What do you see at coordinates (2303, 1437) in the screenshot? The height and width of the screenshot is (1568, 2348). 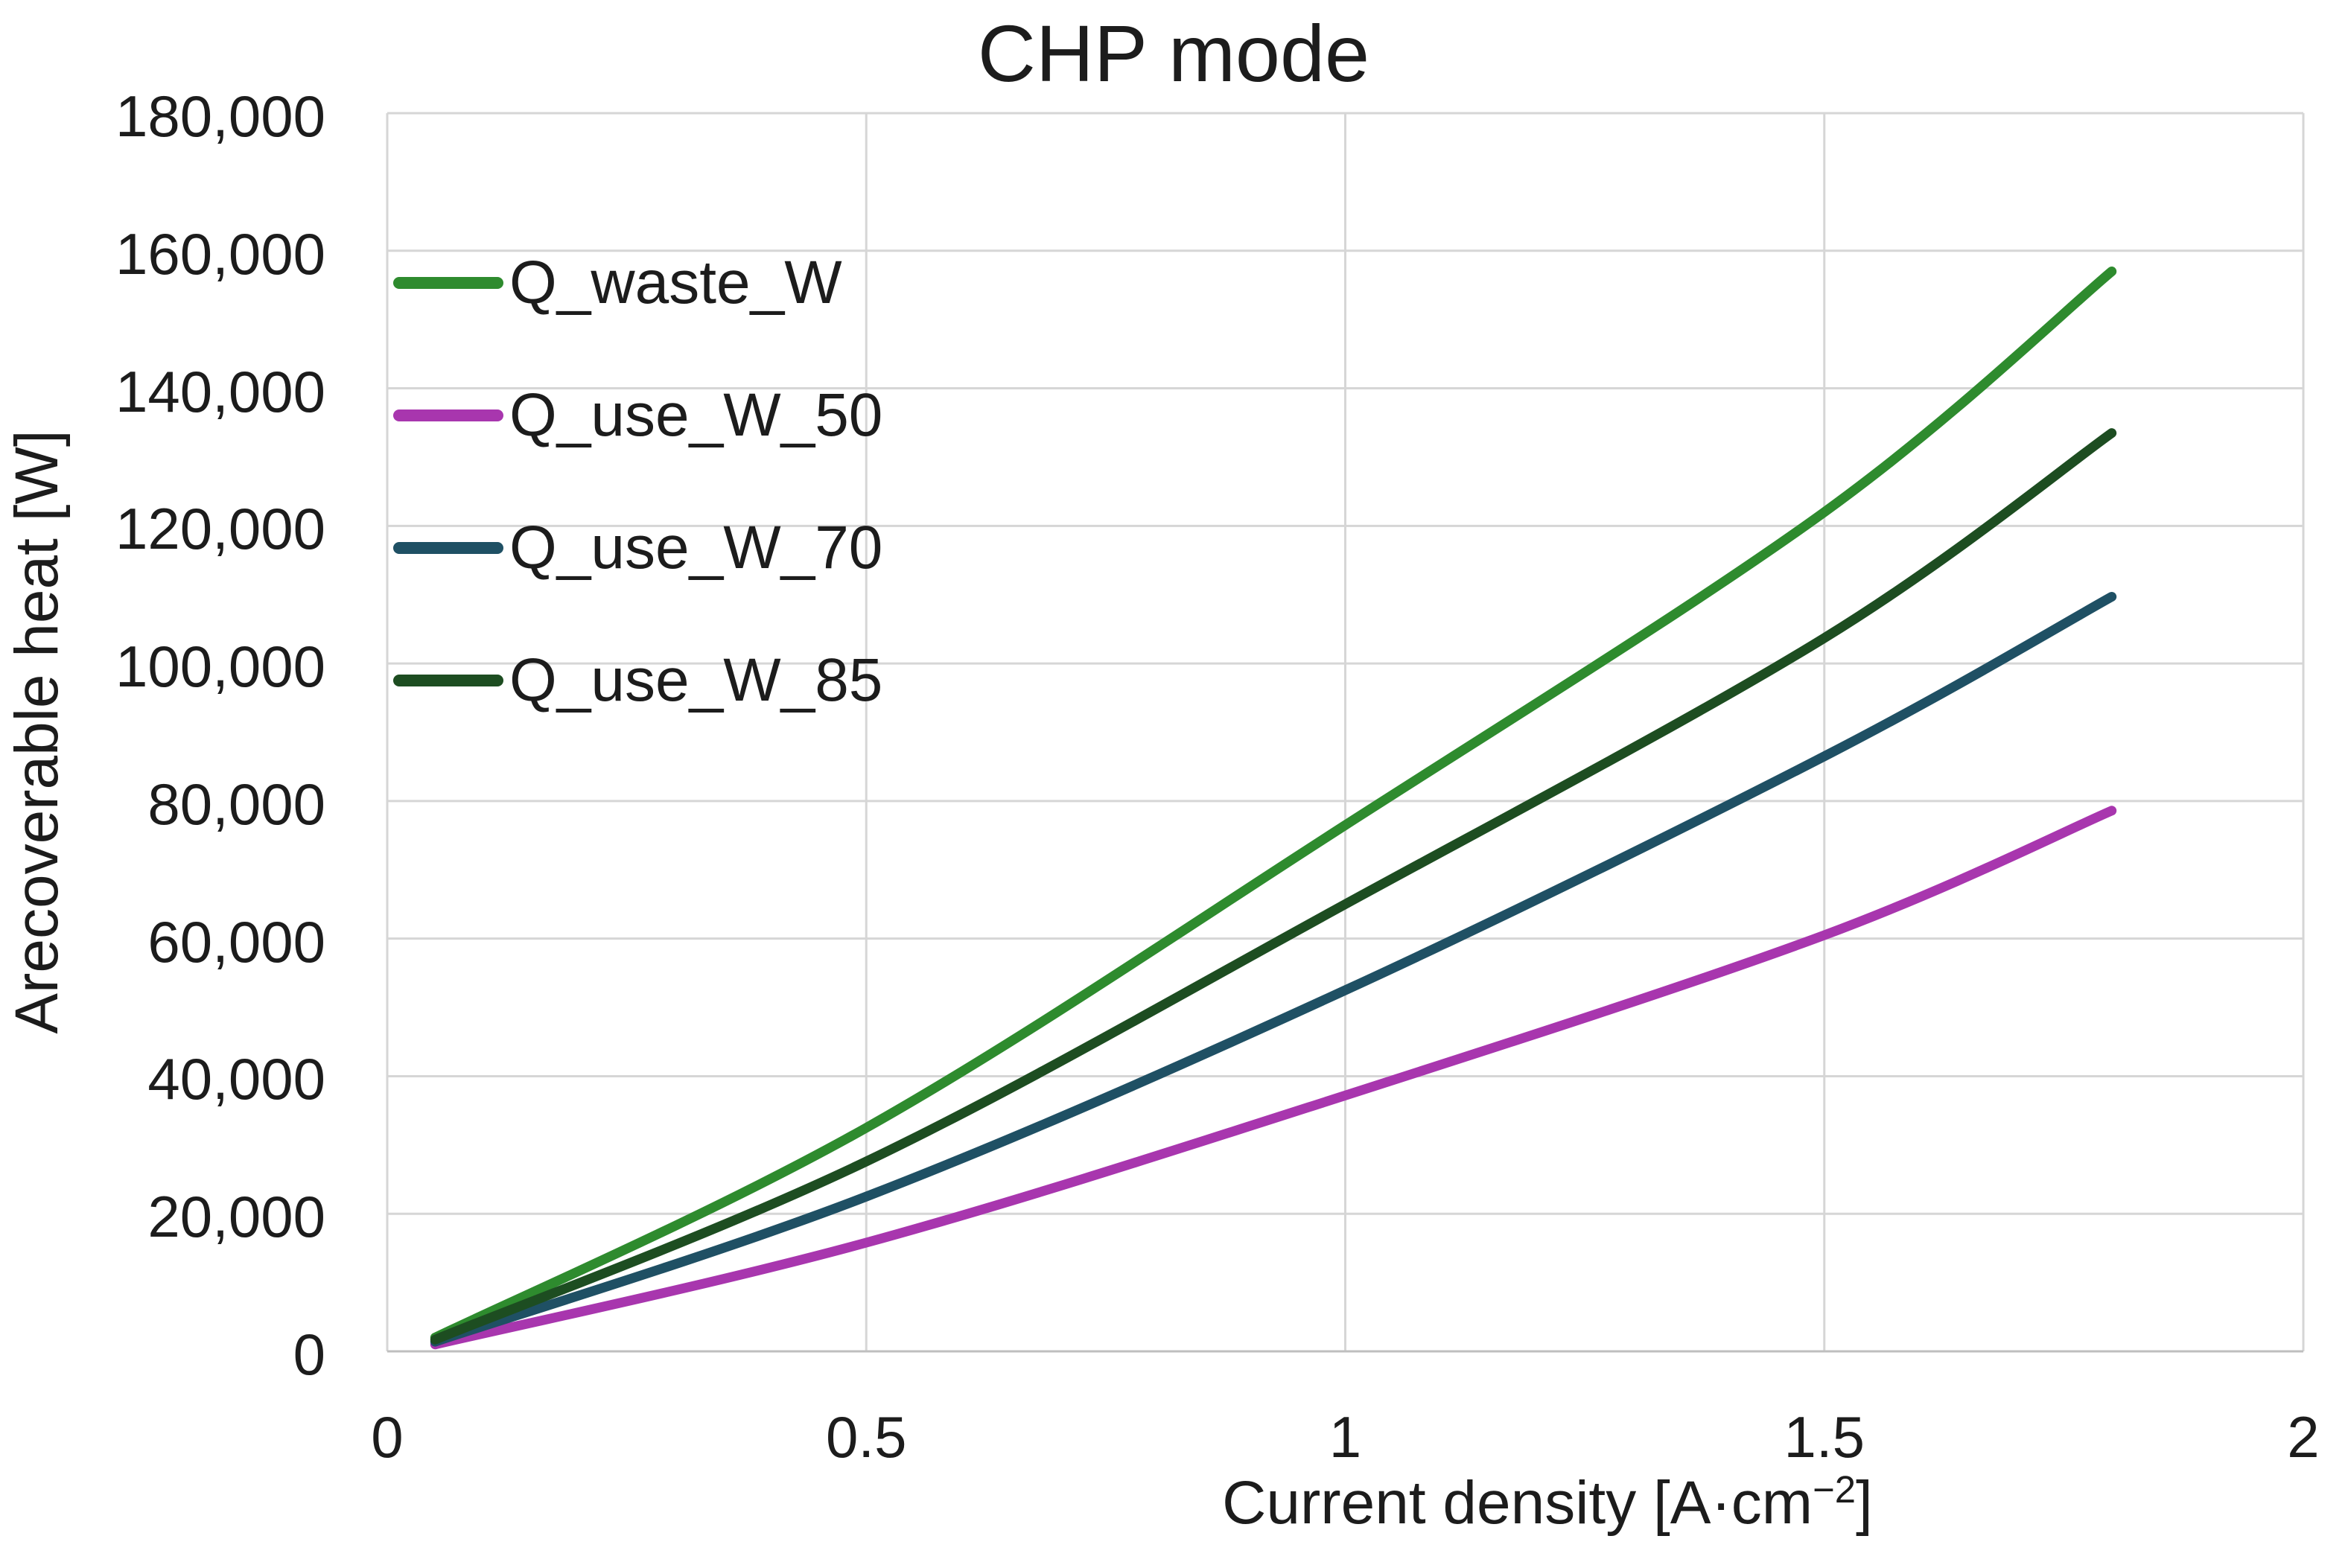 I see `x-tick-label: 2` at bounding box center [2303, 1437].